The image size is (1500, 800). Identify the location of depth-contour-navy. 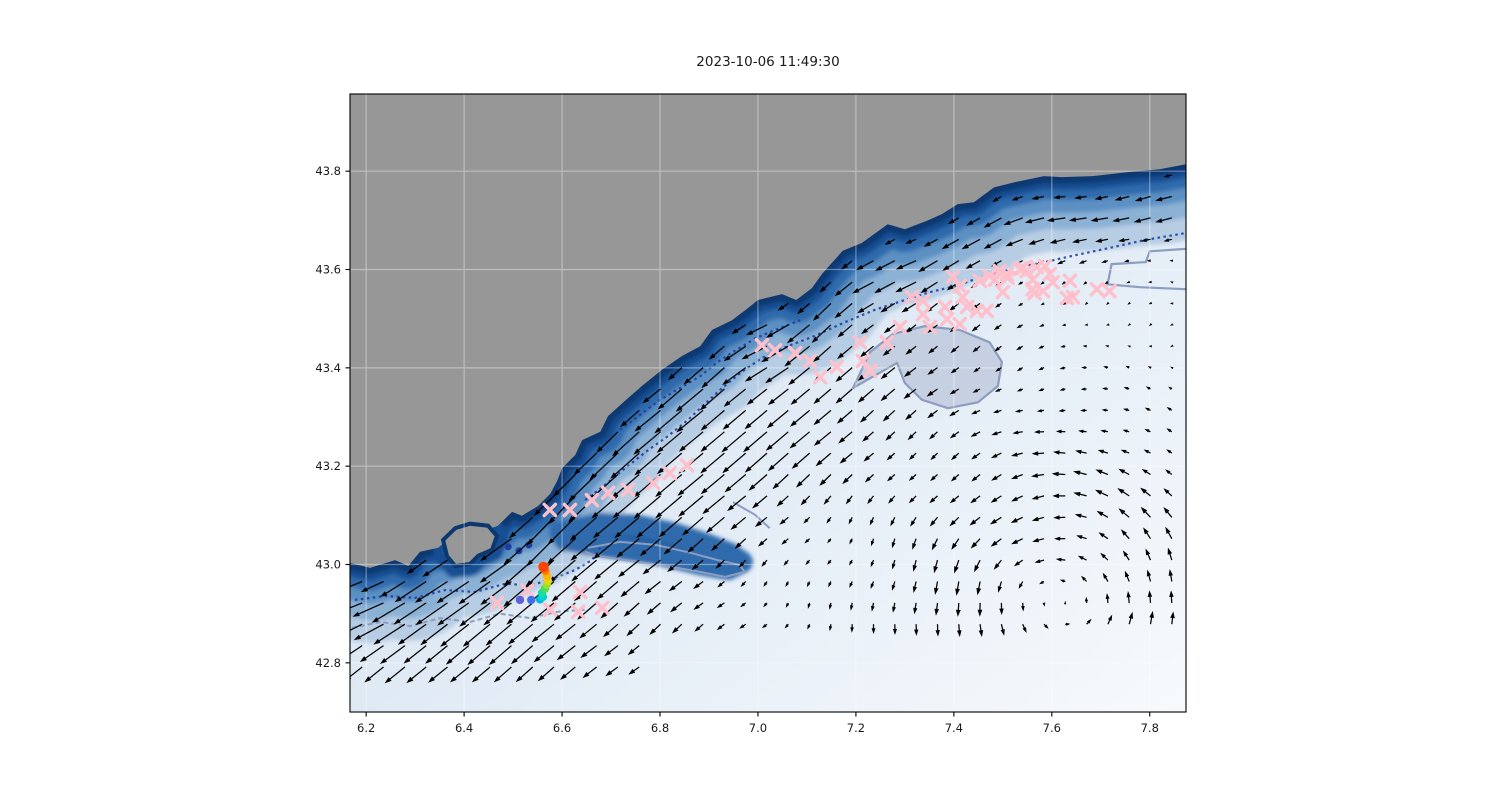
(710, 375).